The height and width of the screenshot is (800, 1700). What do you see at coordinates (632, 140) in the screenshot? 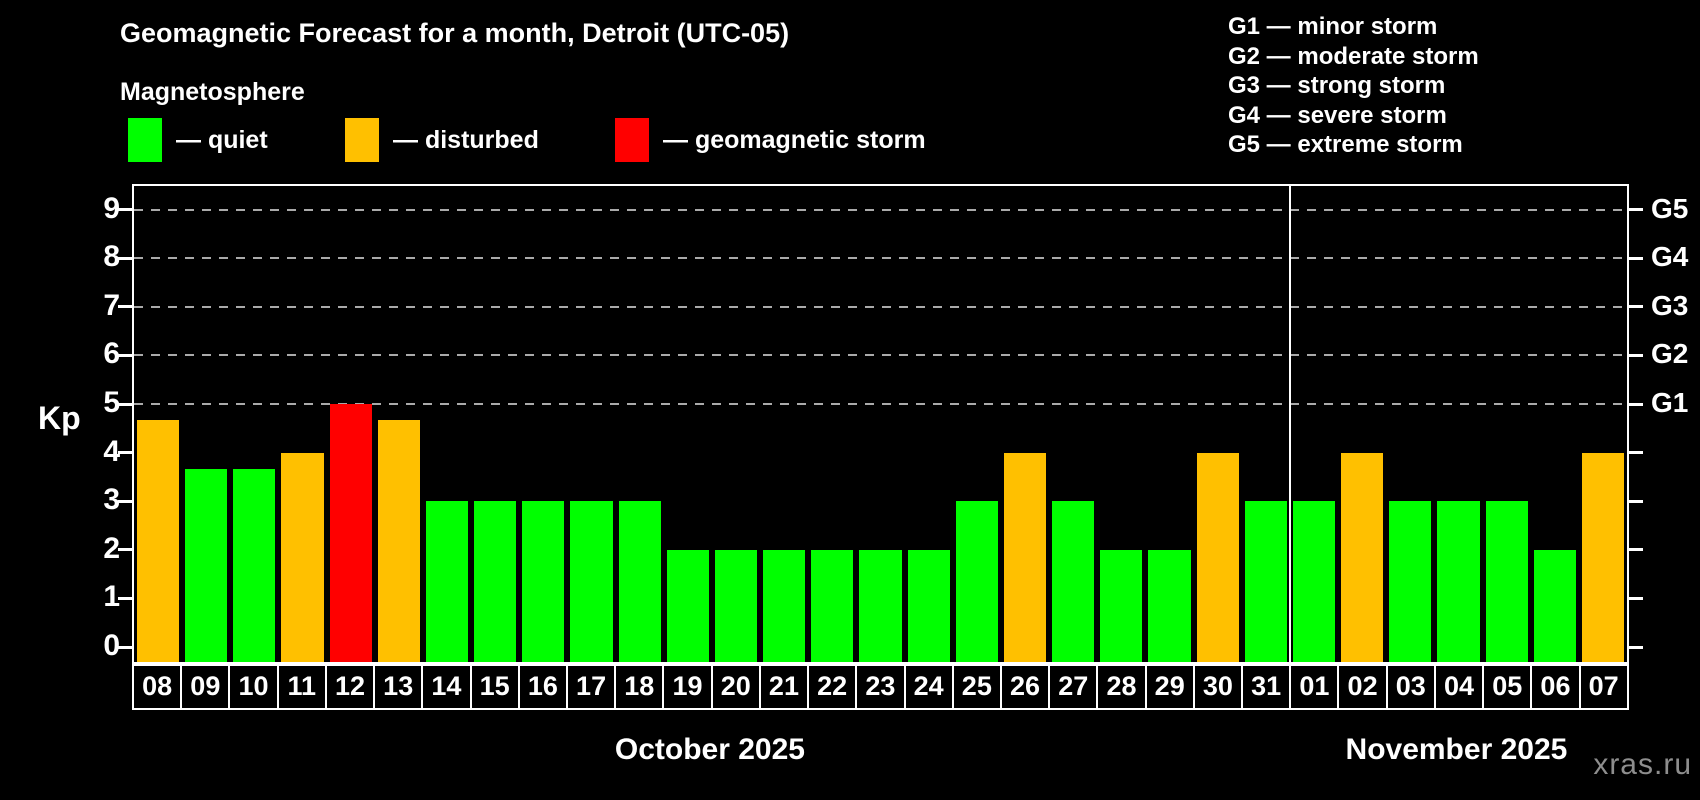
I see `storm-color-swatch` at bounding box center [632, 140].